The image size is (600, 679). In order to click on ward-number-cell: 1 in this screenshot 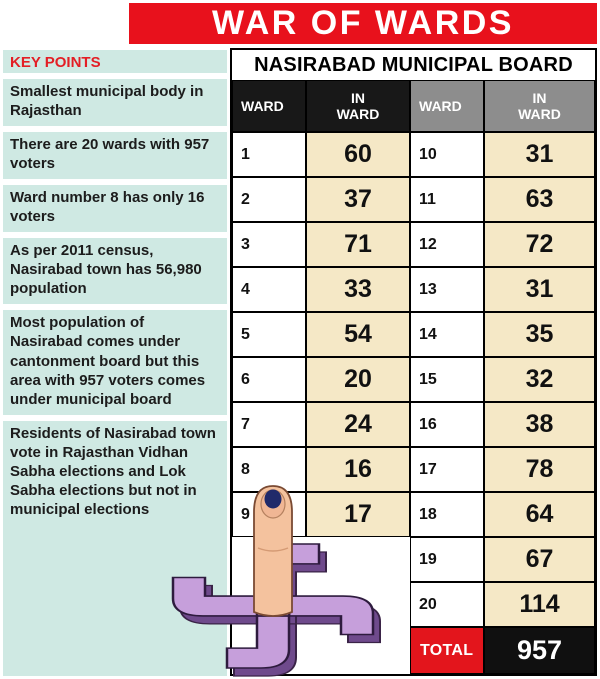, I will do `click(269, 154)`.